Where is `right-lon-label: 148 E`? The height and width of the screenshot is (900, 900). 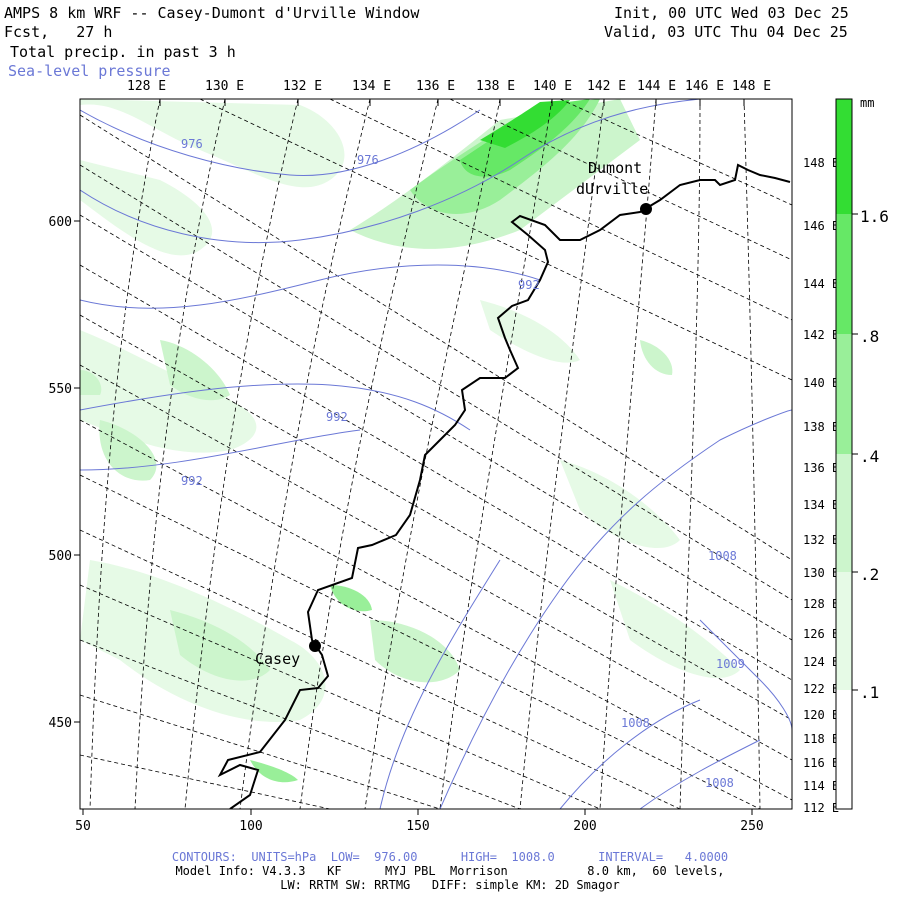 right-lon-label: 148 E is located at coordinates (821, 163).